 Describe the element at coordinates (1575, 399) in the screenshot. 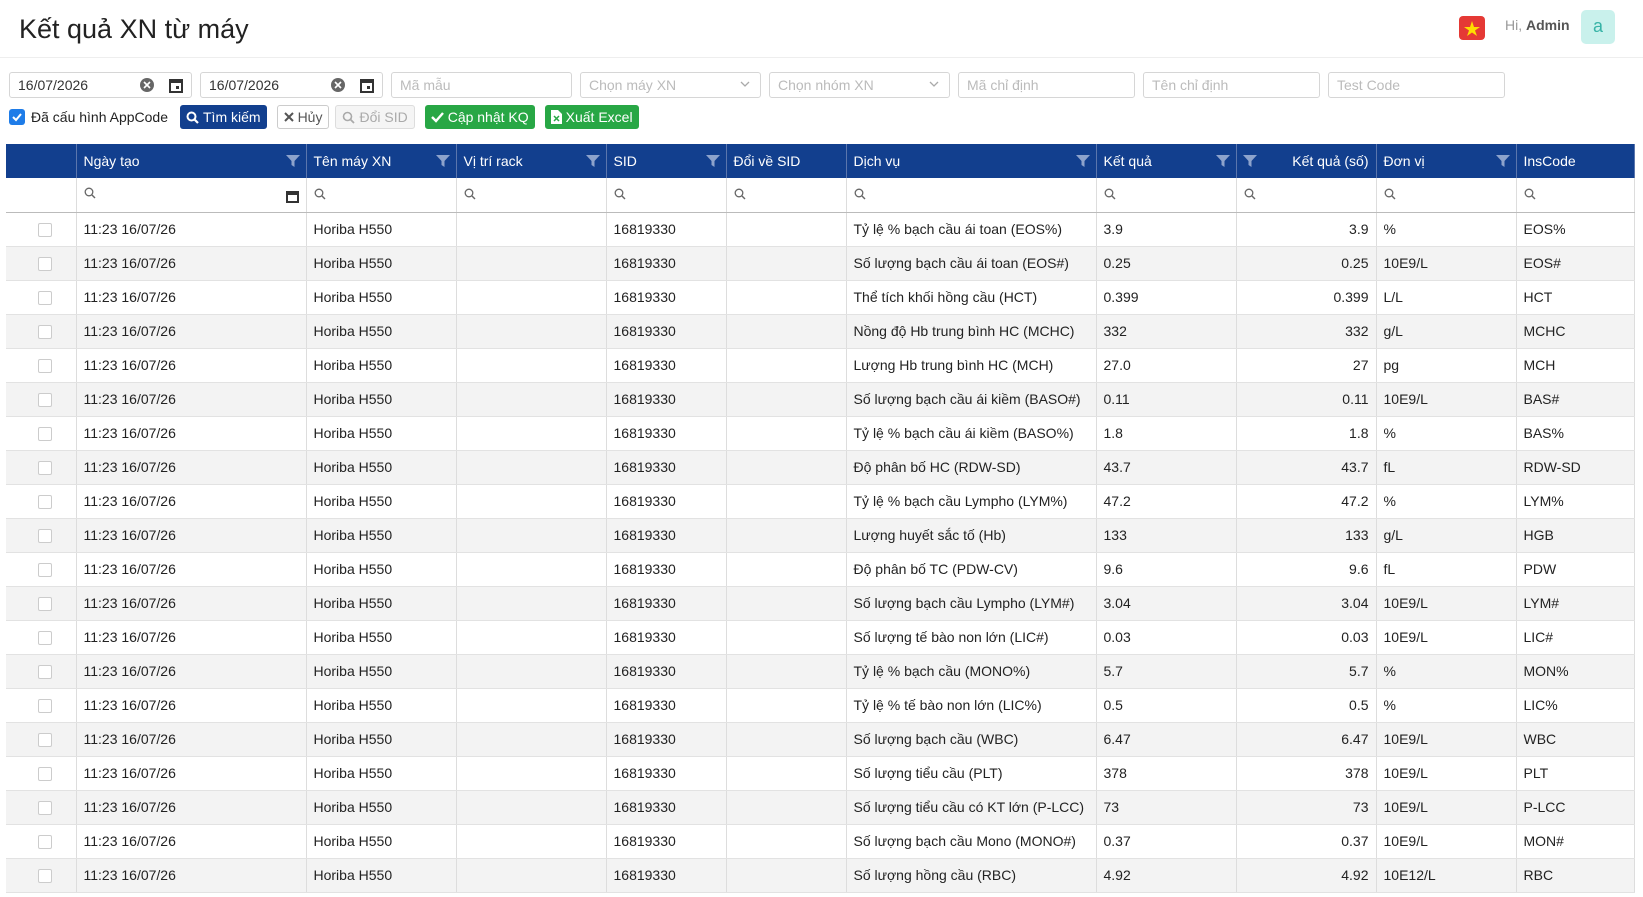

I see `cell: BAS#` at that location.